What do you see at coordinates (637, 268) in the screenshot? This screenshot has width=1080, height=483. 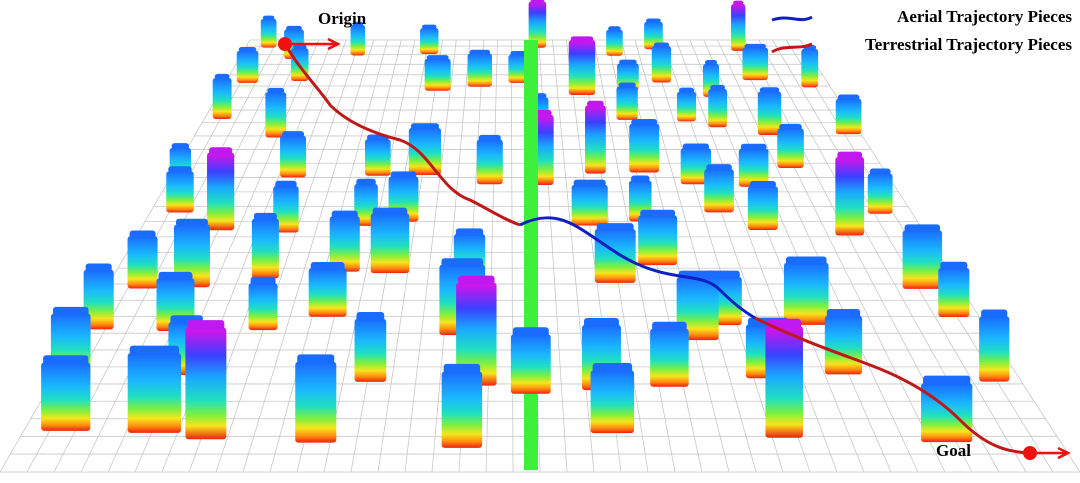 I see `aerial-trajectory` at bounding box center [637, 268].